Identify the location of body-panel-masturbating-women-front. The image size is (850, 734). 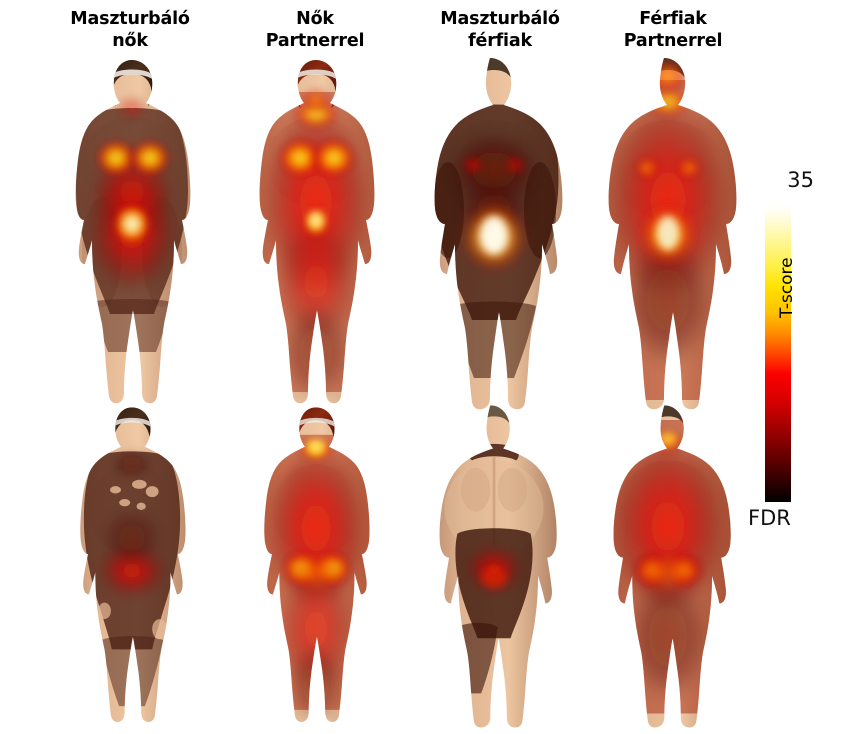
(132, 232).